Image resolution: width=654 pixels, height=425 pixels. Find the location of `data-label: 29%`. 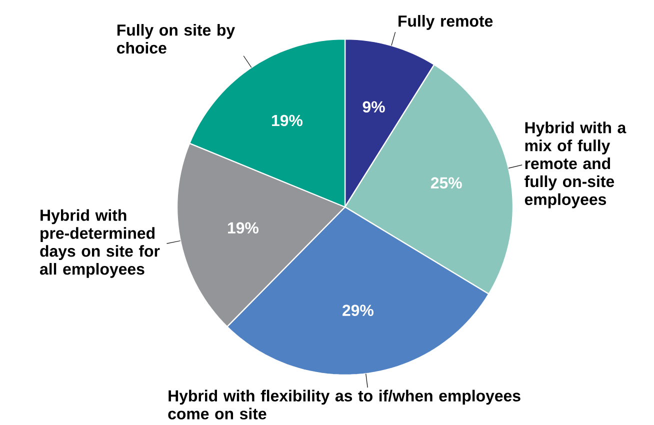

data-label: 29% is located at coordinates (358, 310).